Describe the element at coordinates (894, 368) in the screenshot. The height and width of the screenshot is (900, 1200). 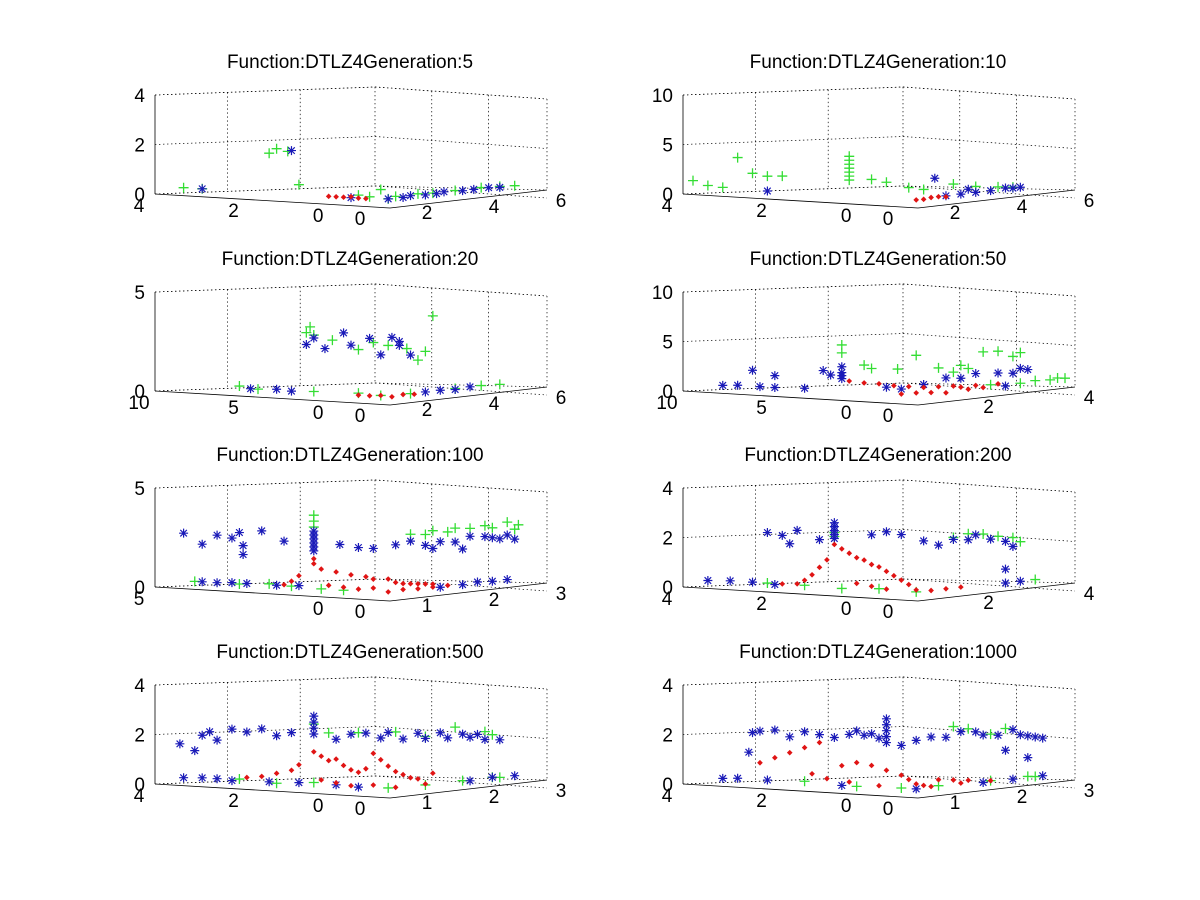
I see `scatter-points` at that location.